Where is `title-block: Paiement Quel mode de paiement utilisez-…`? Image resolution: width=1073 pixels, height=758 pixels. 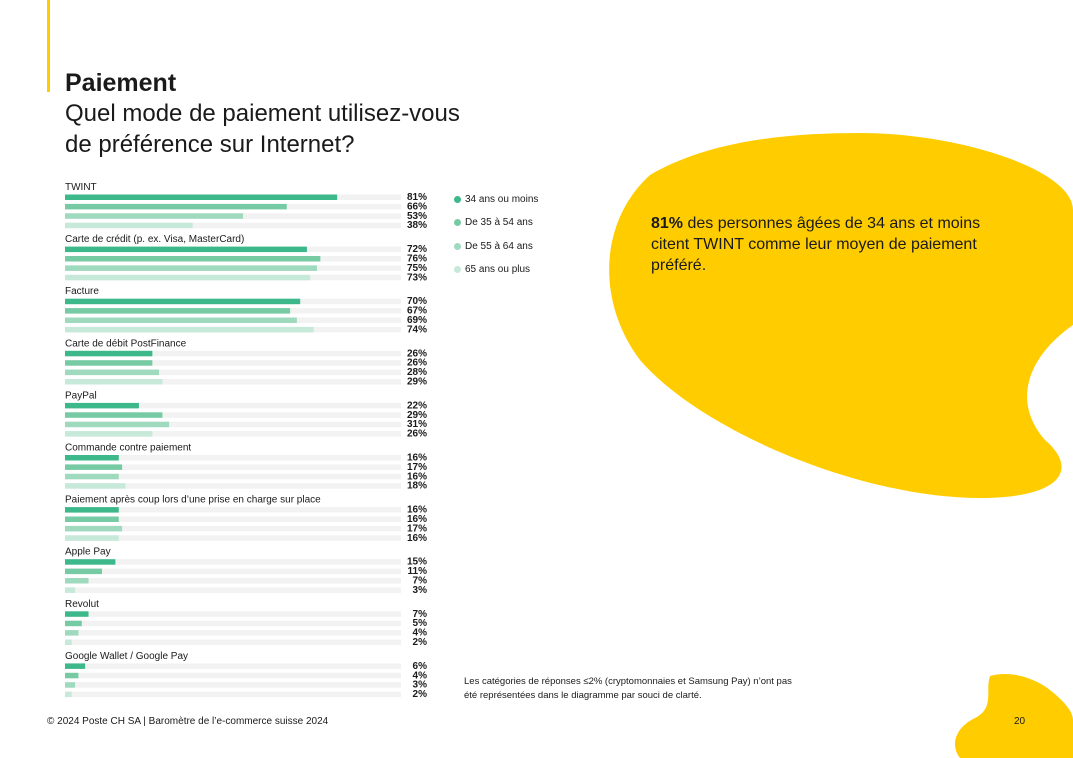
title-block: Paiement Quel mode de paiement utilisez-… is located at coordinates (275, 114).